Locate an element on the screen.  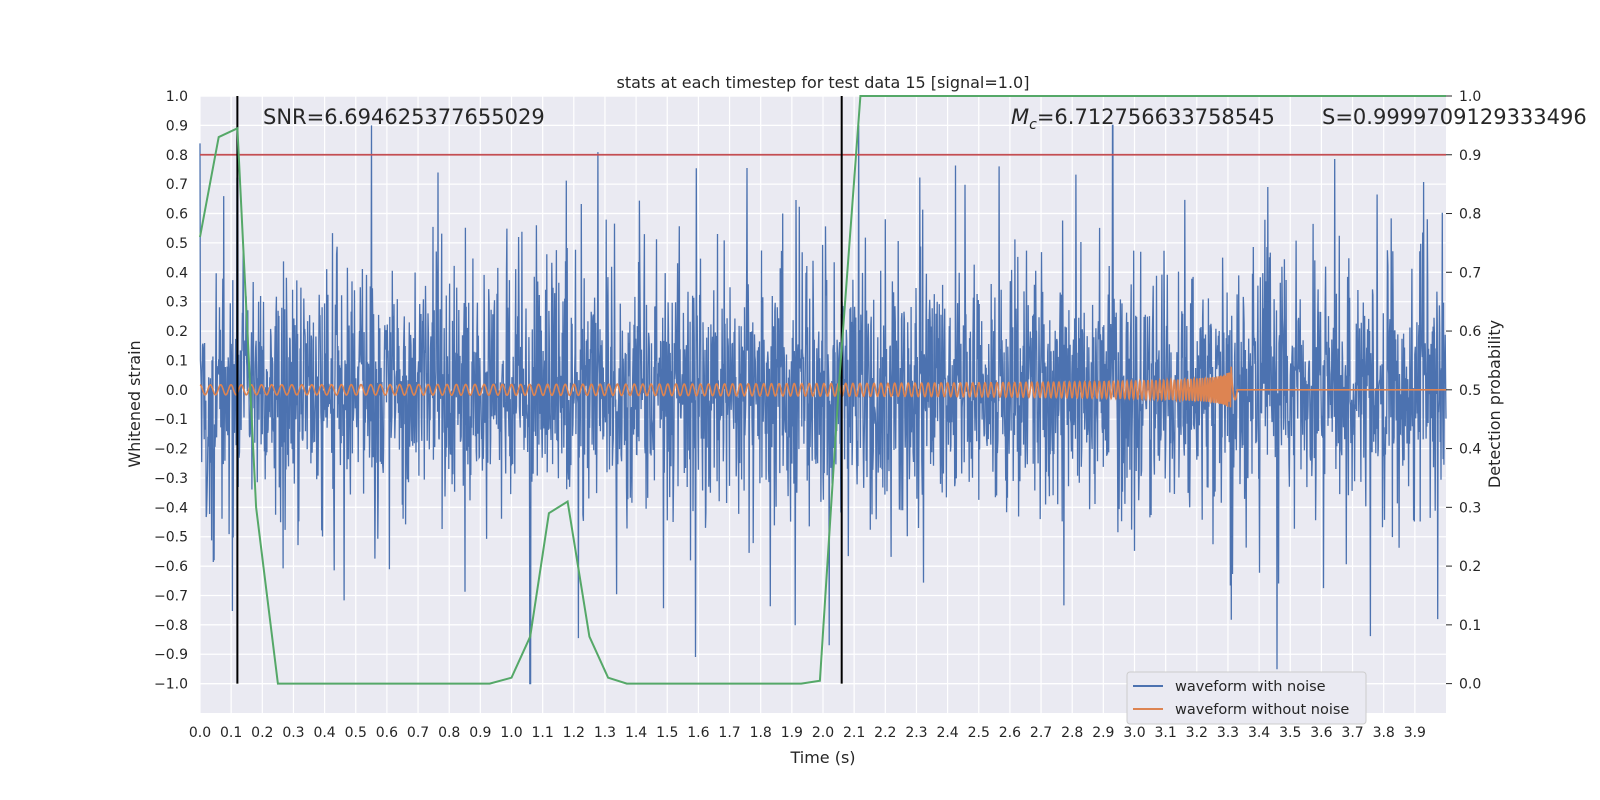
x-tick-label: 1.4 is located at coordinates (636, 733).